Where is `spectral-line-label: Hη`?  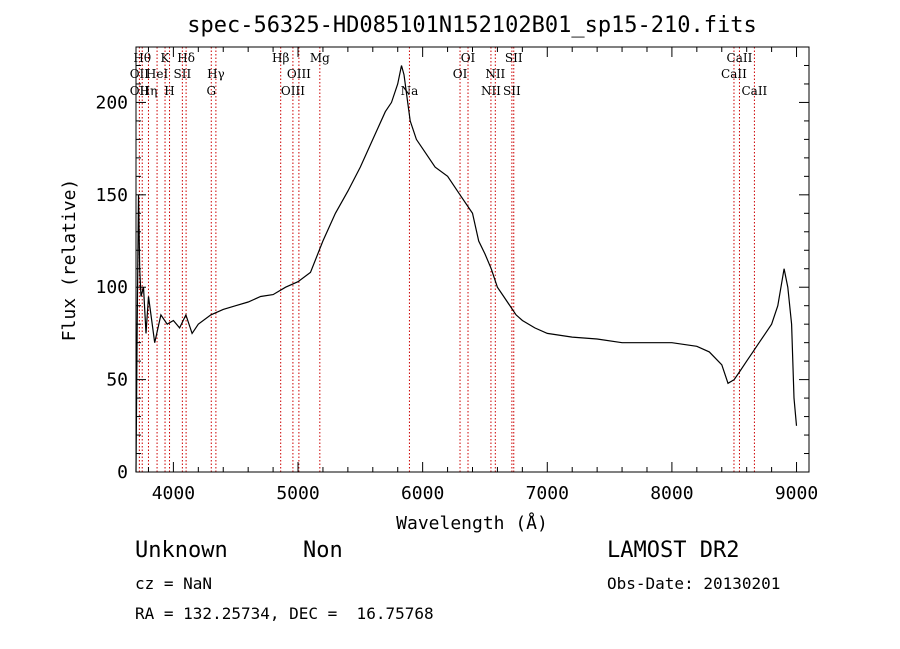
spectral-line-label: Hη is located at coordinates (149, 91).